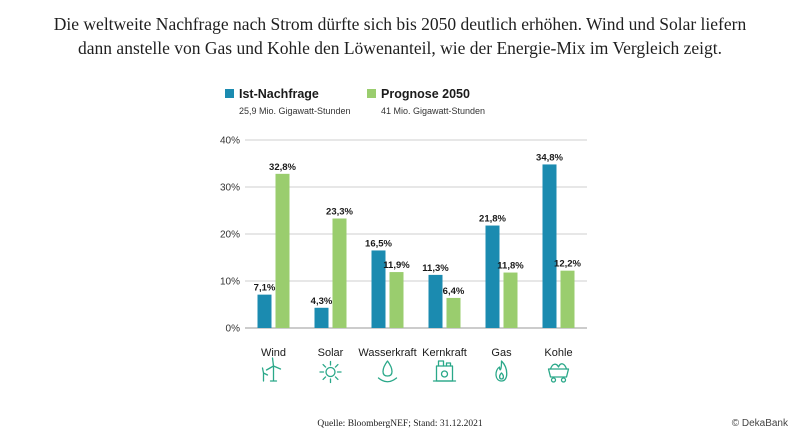 The height and width of the screenshot is (438, 800). I want to click on coal-cart-icon, so click(558, 373).